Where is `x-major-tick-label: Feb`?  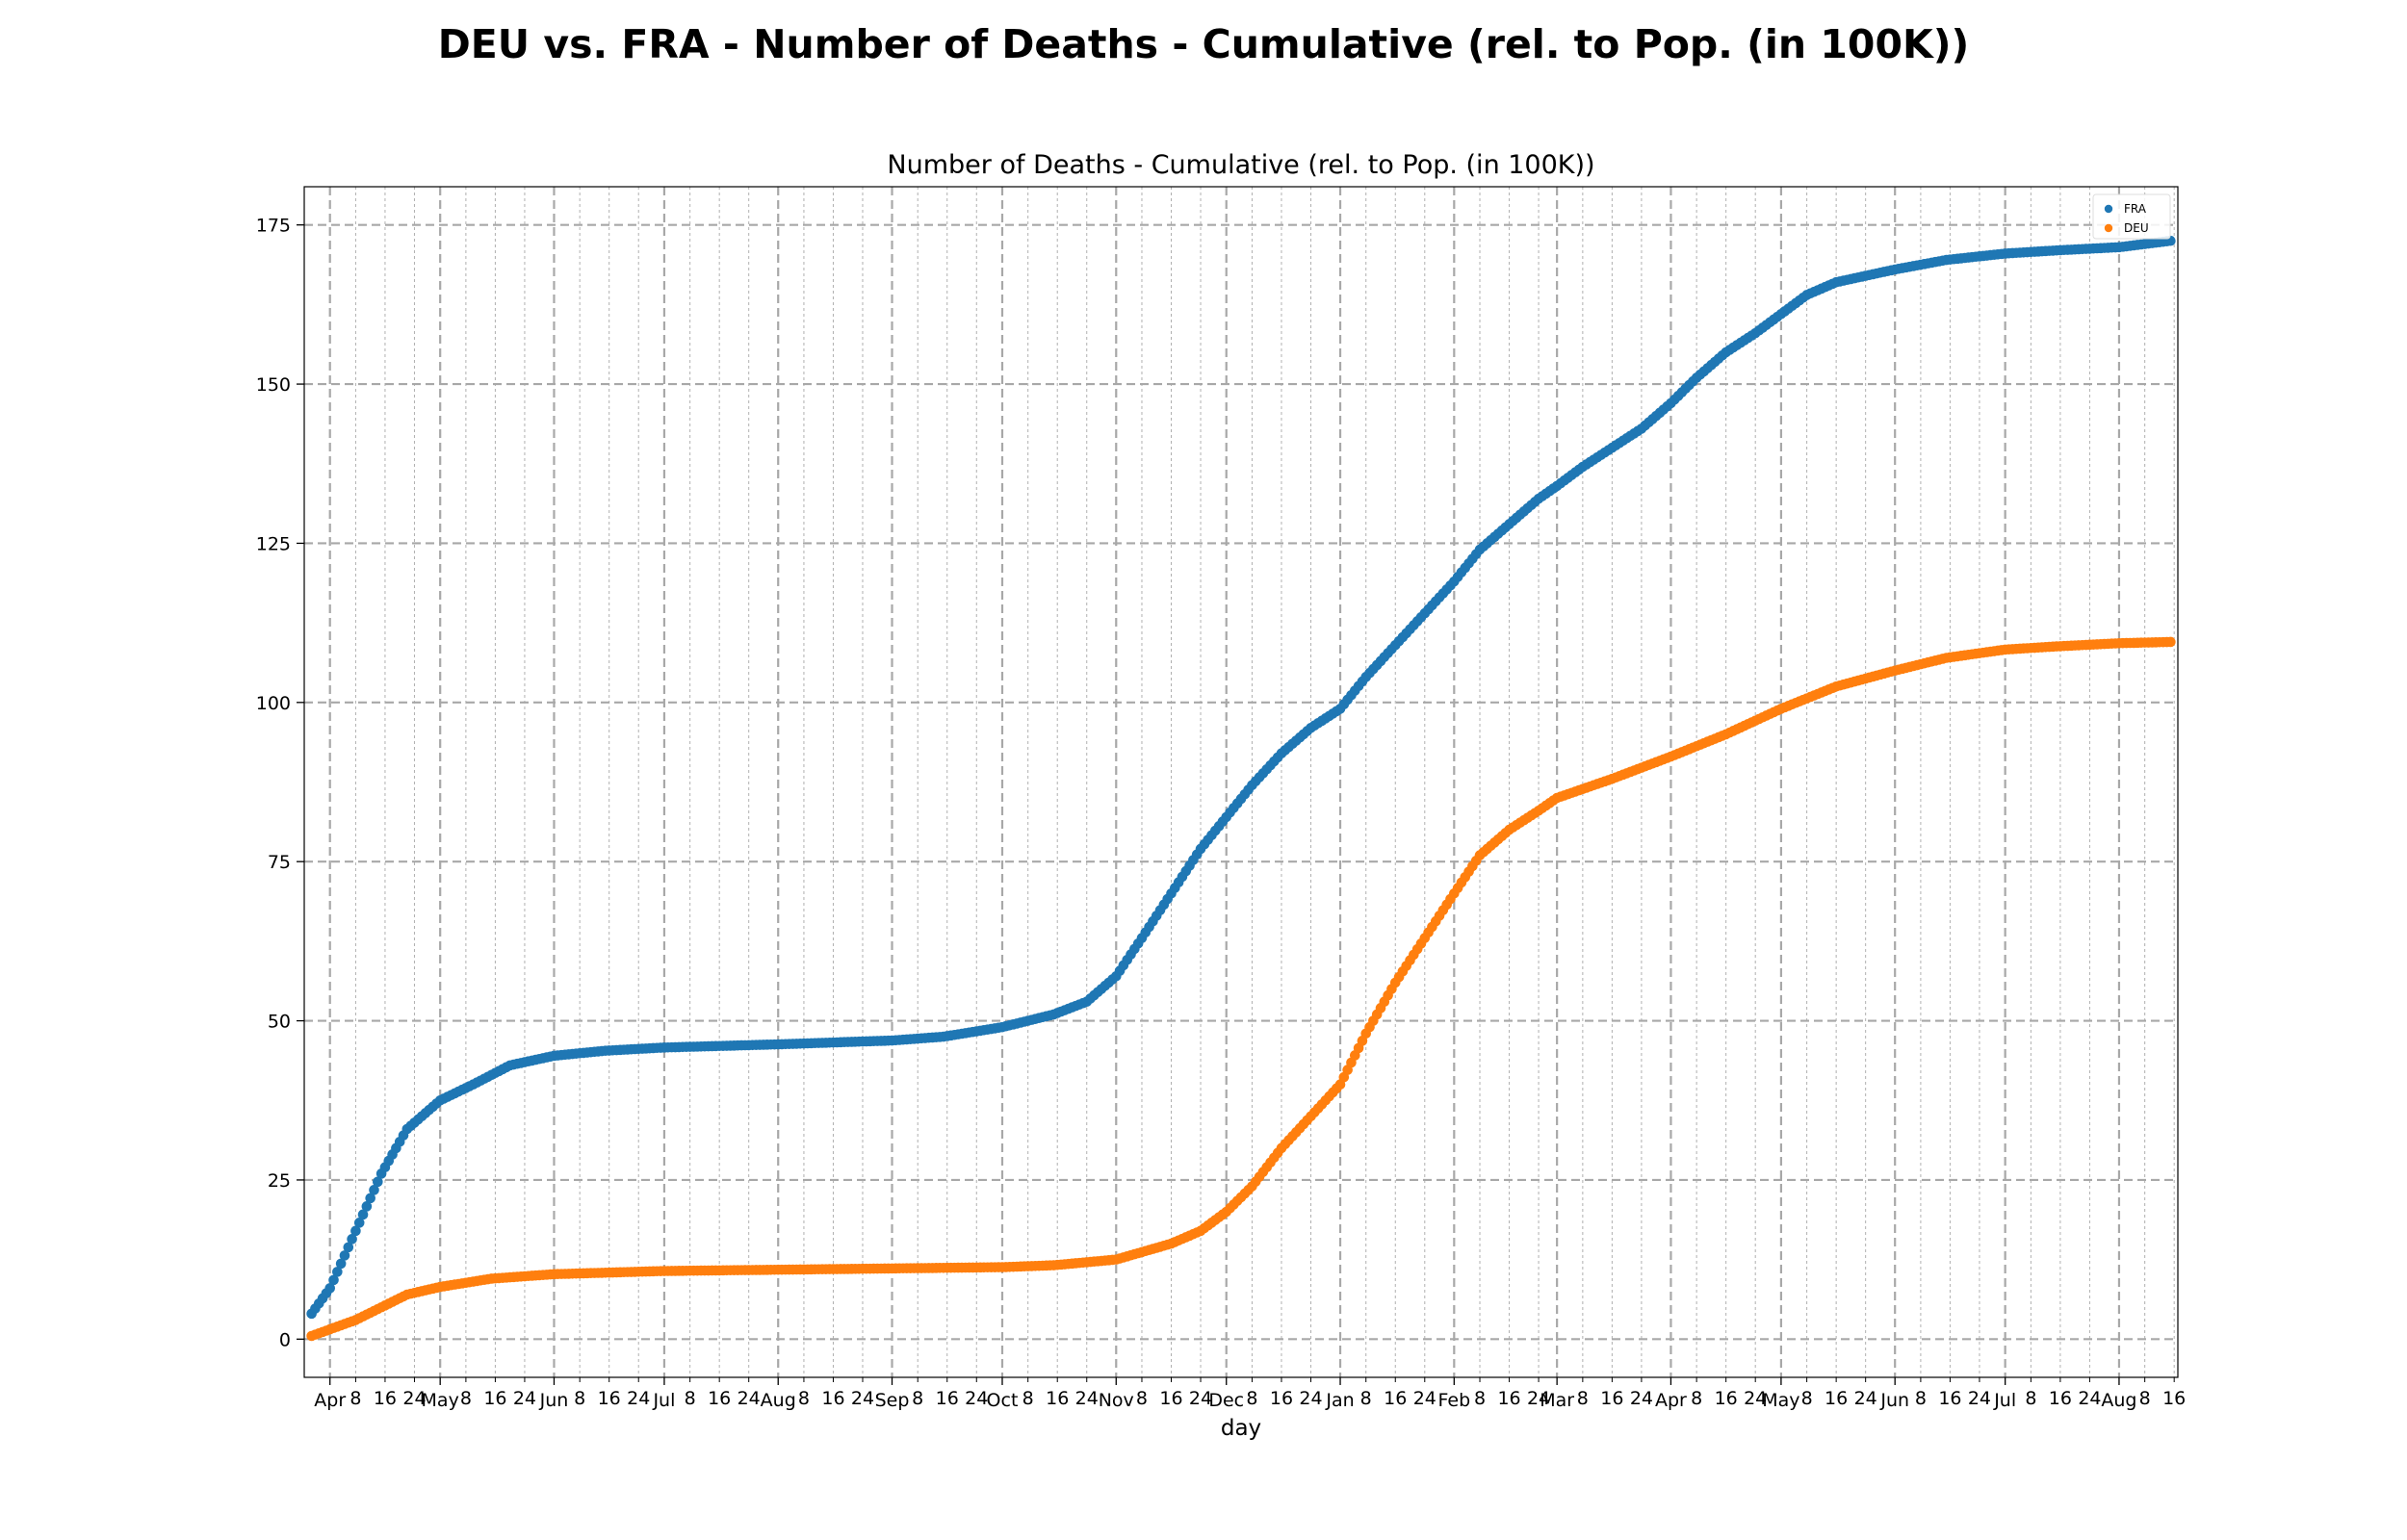 x-major-tick-label: Feb is located at coordinates (1453, 1400).